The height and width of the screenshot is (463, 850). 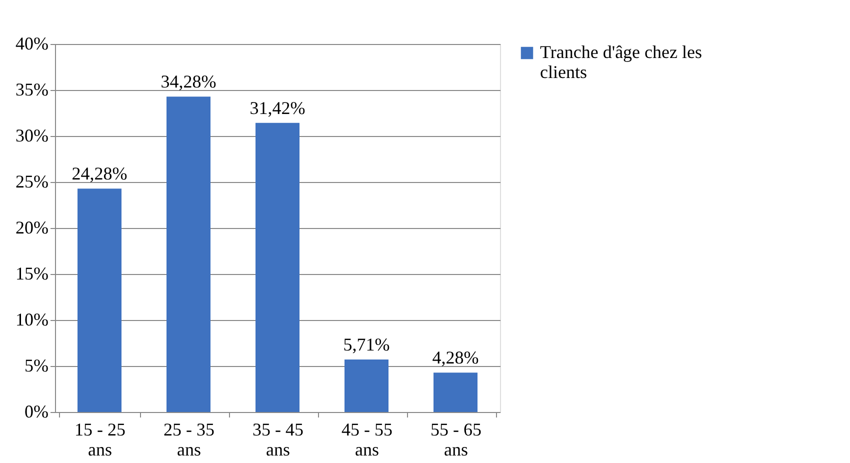 What do you see at coordinates (366, 344) in the screenshot?
I see `data-label: 5,71%` at bounding box center [366, 344].